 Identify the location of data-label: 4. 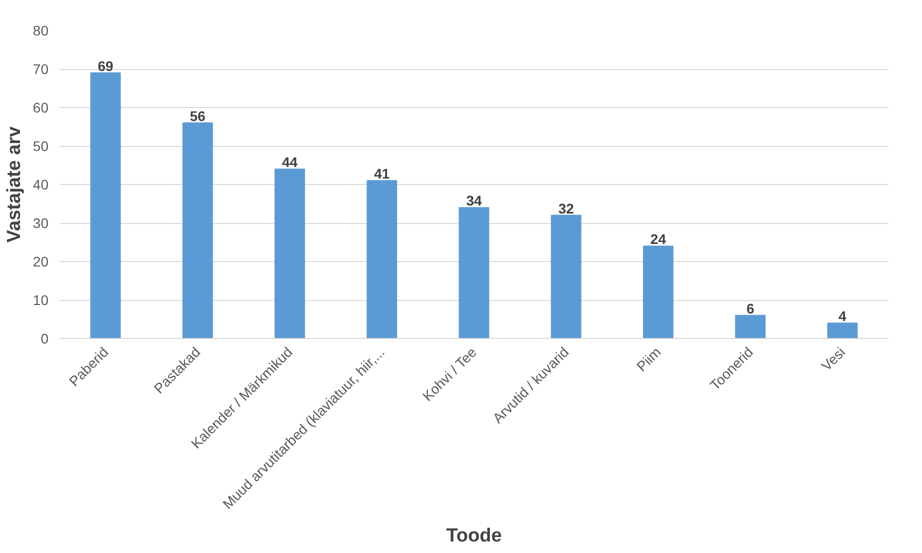
(842, 316).